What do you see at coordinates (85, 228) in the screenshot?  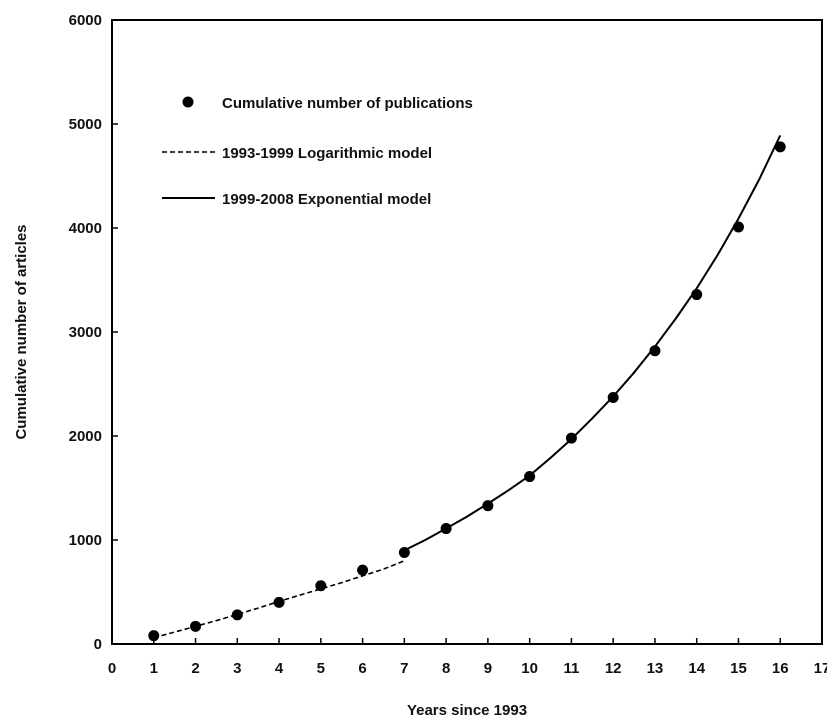 I see `y-tick-label: 4000` at bounding box center [85, 228].